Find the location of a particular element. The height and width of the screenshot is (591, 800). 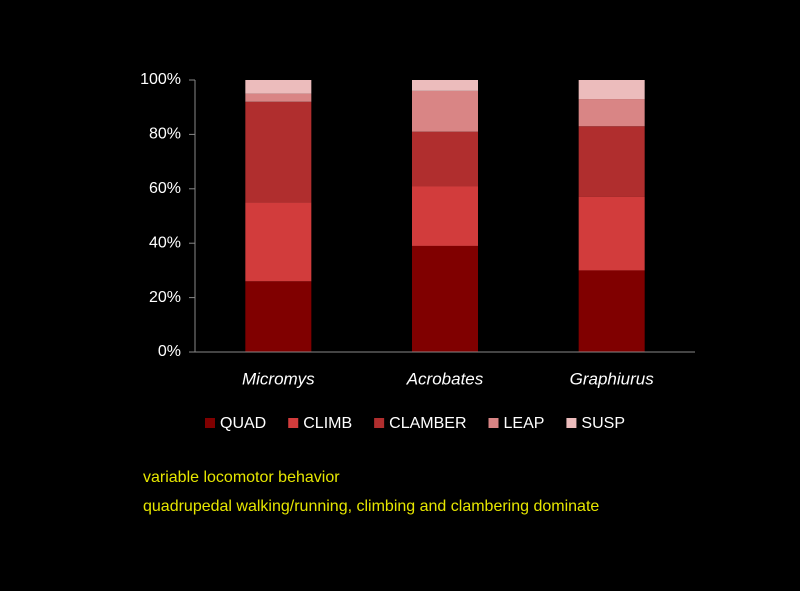

y-tick-label: 40% is located at coordinates (165, 242).